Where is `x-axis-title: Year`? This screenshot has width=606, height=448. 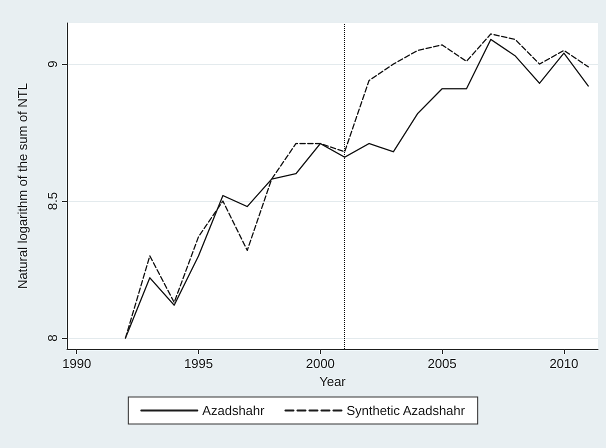
x-axis-title: Year is located at coordinates (332, 381).